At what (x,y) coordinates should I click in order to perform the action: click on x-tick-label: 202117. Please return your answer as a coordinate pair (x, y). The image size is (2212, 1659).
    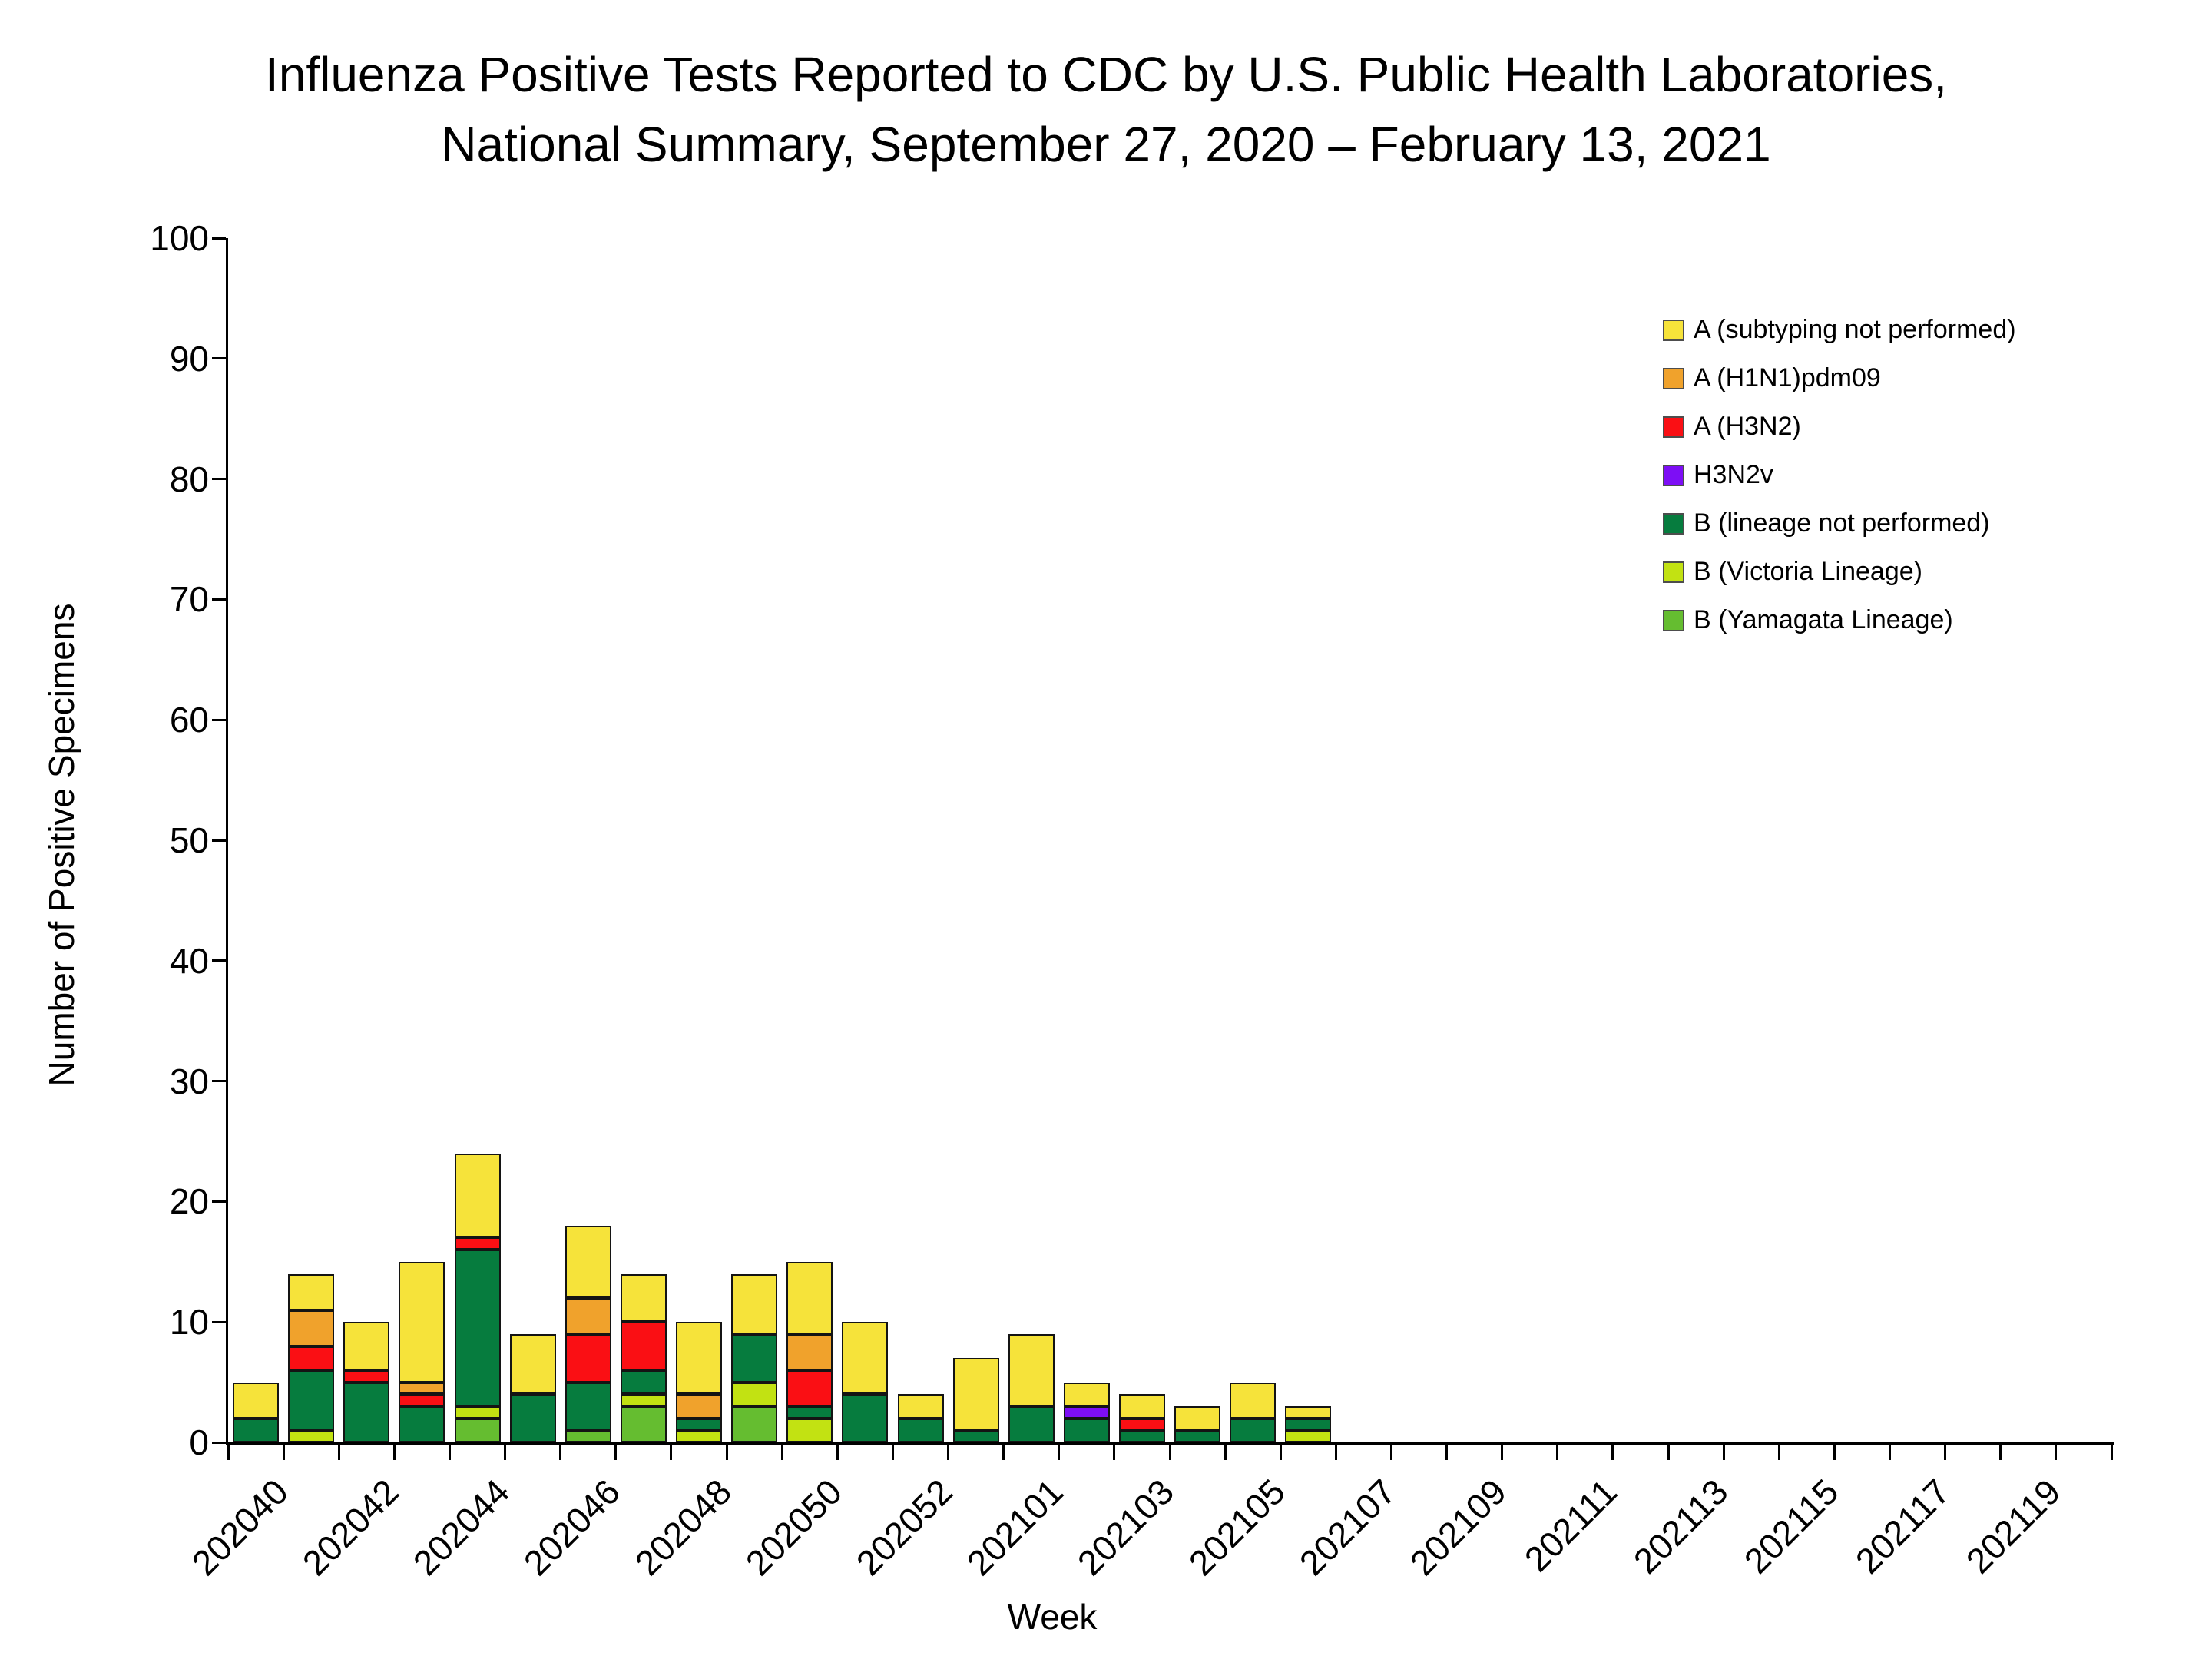
    Looking at the image, I should click on (1902, 1526).